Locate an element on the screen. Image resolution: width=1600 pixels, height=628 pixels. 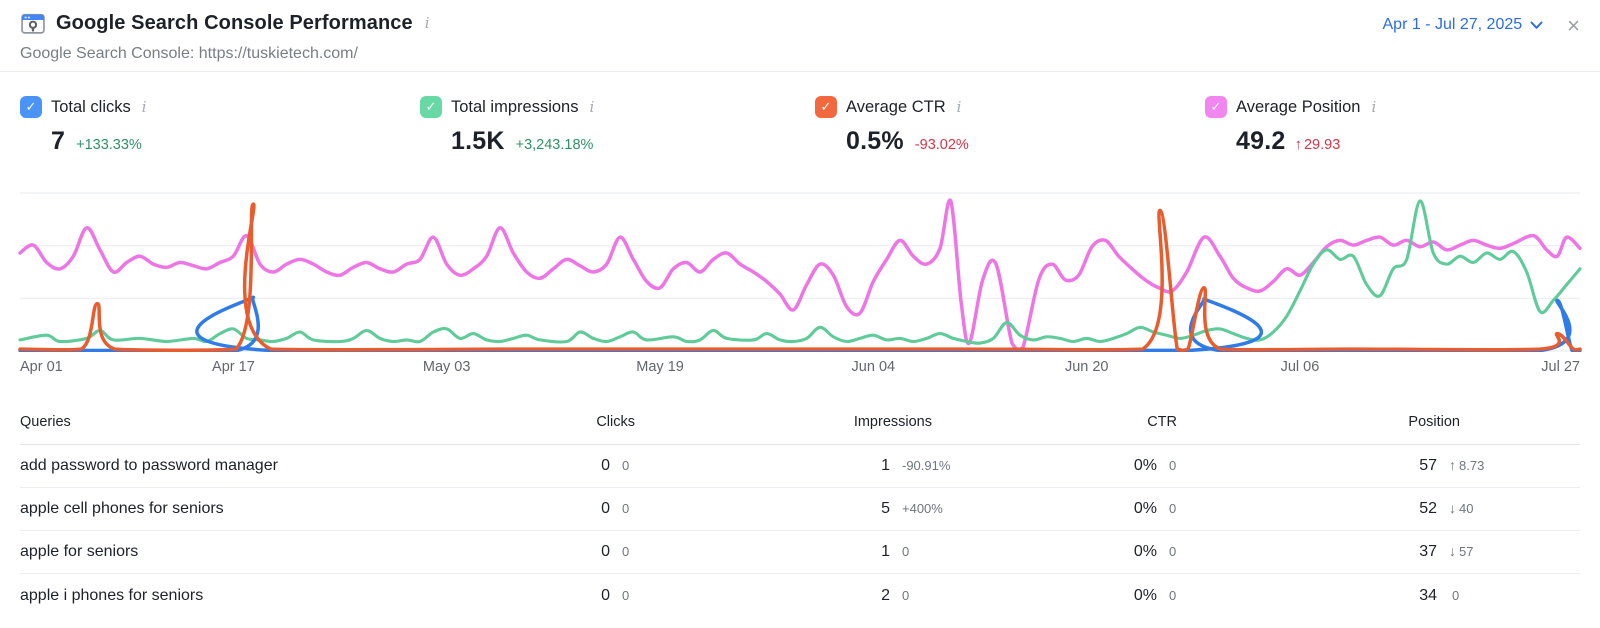
metric-value: 1.5K is located at coordinates (478, 141).